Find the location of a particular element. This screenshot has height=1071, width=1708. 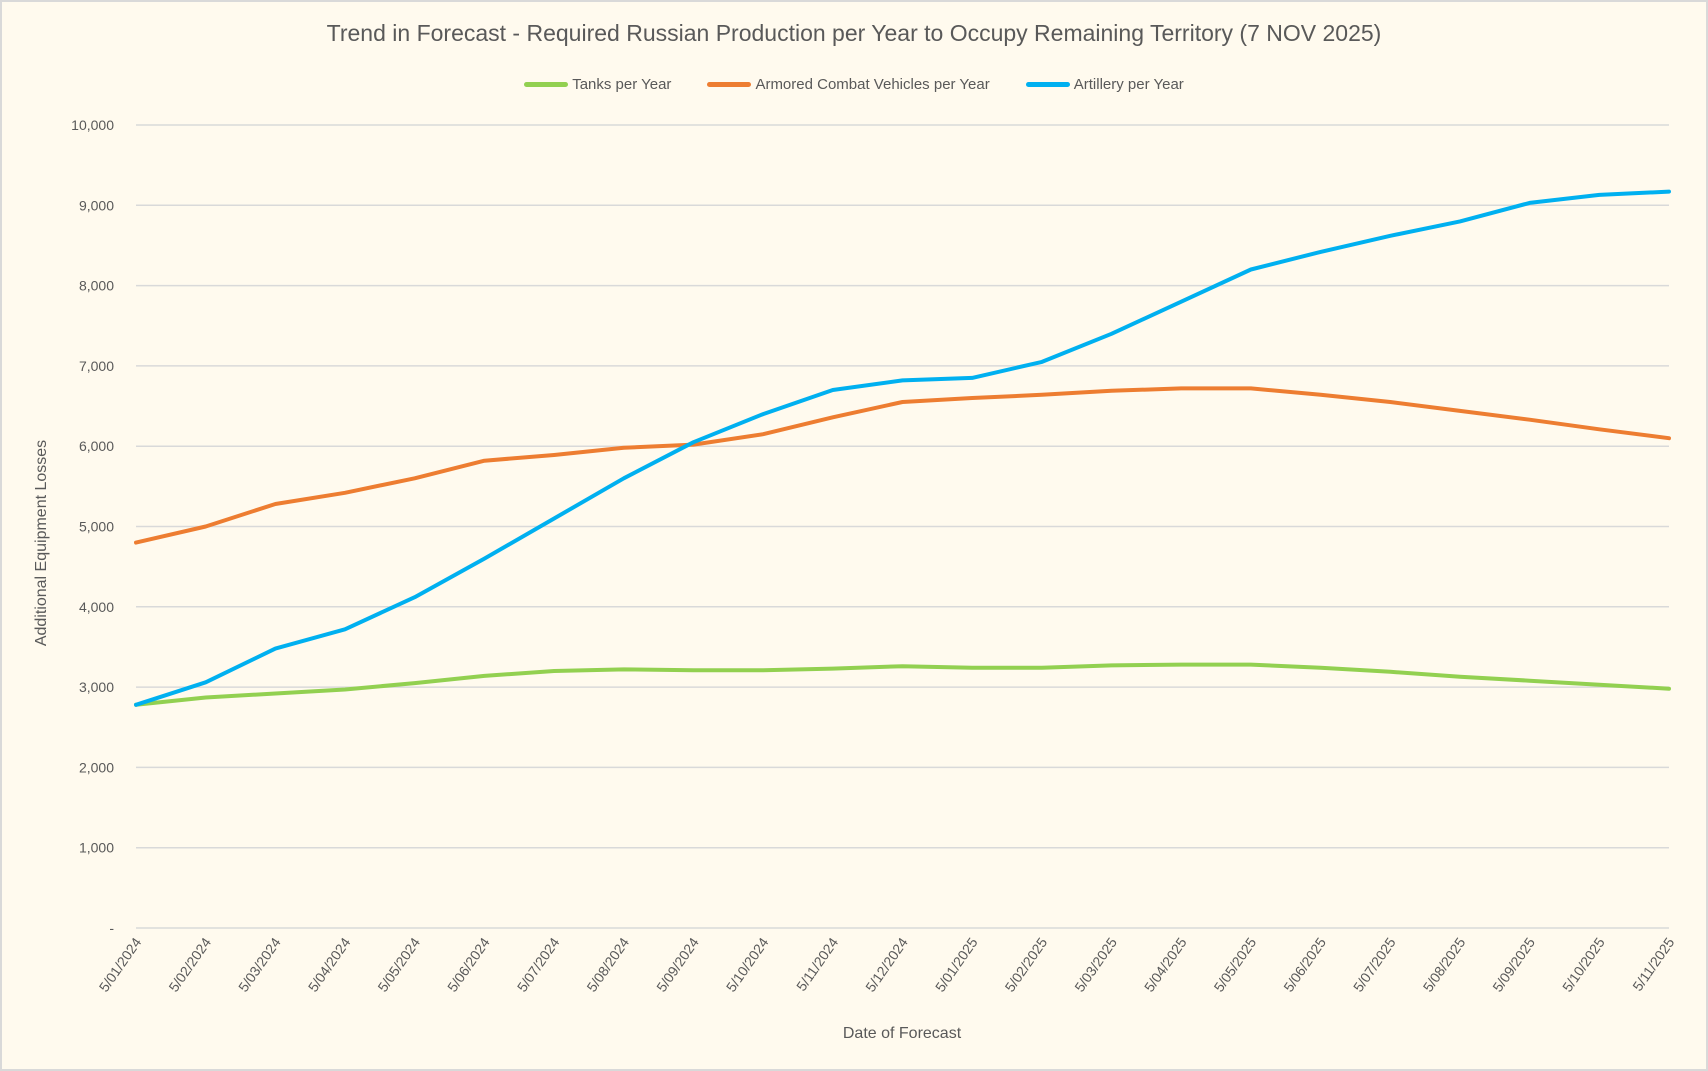

x-tick-label: 5/11/2024 is located at coordinates (817, 964).